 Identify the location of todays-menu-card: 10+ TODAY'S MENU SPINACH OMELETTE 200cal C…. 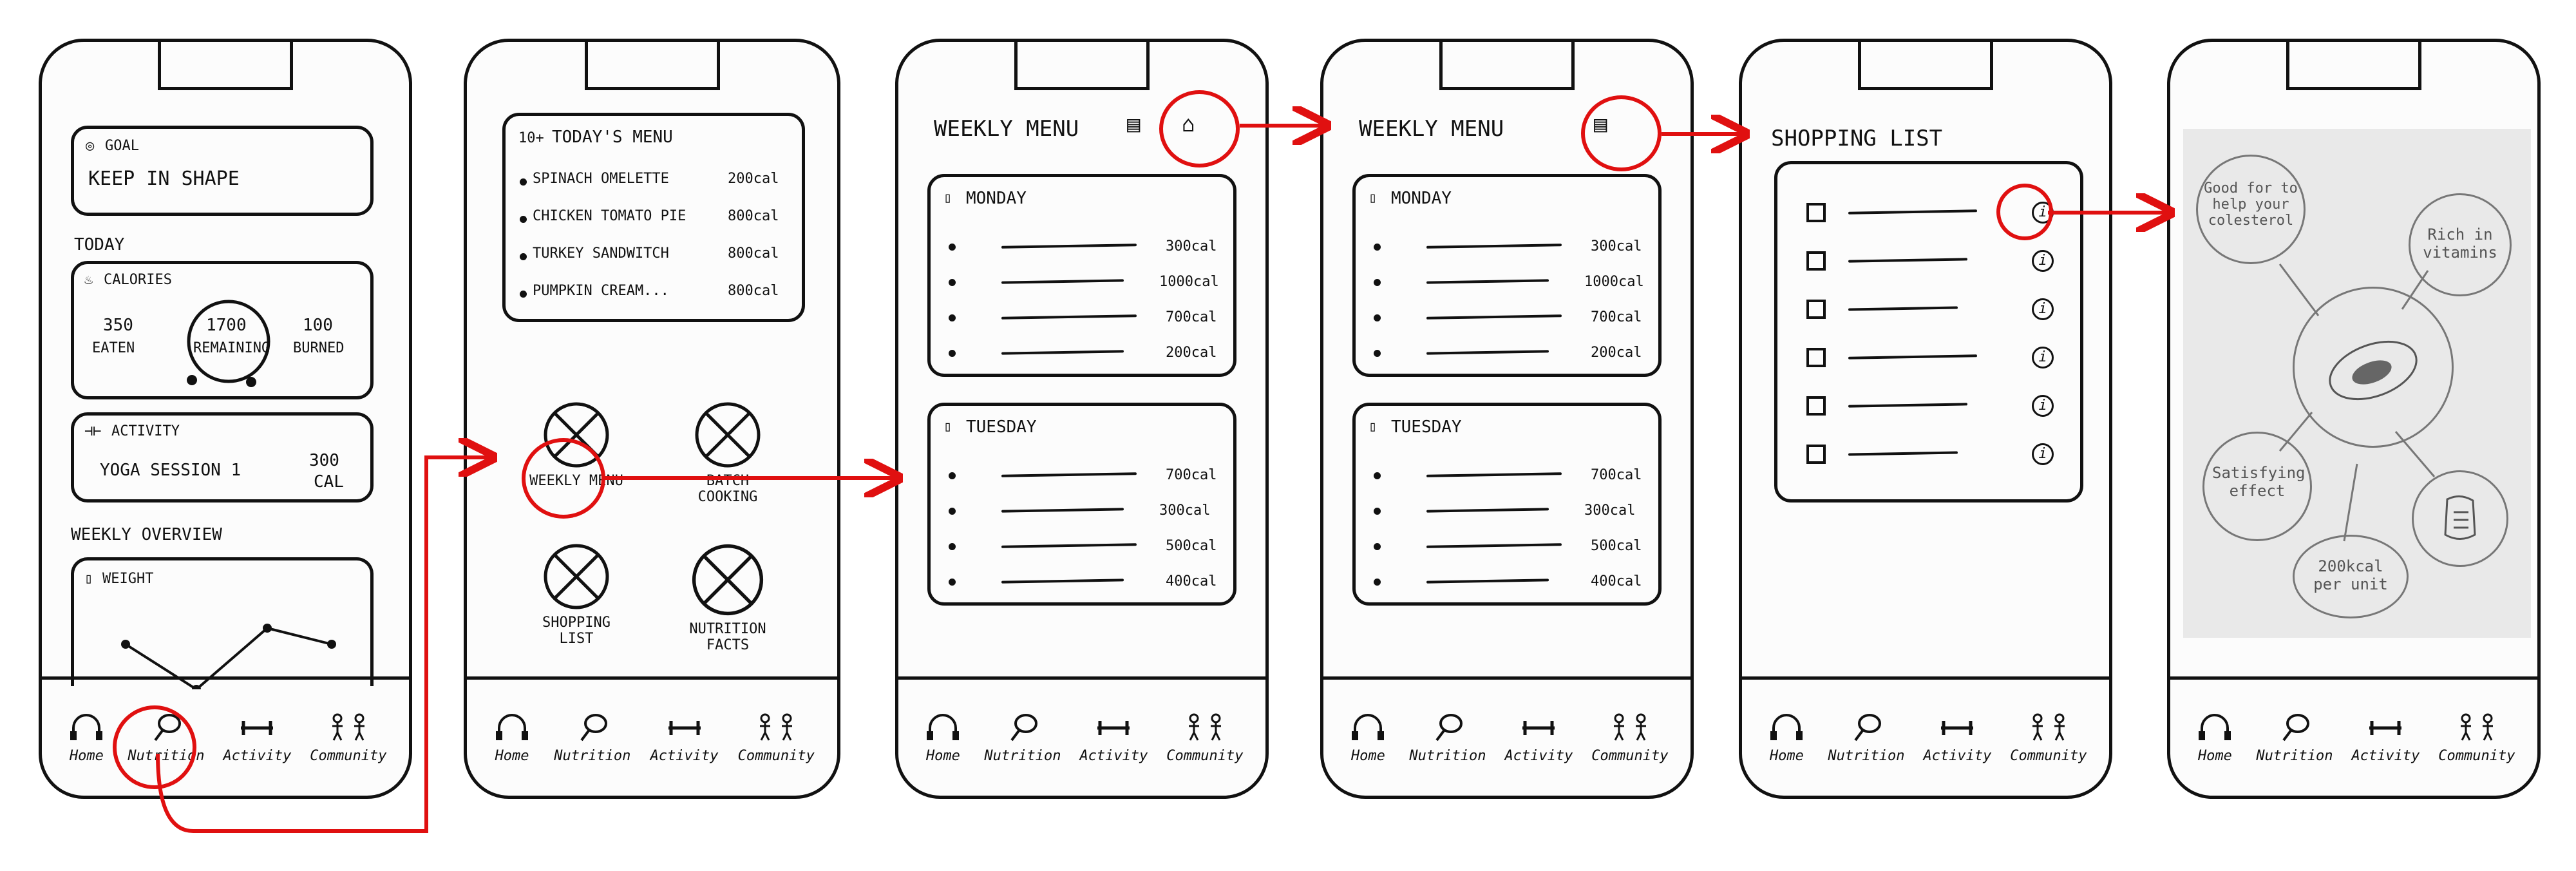
(653, 218).